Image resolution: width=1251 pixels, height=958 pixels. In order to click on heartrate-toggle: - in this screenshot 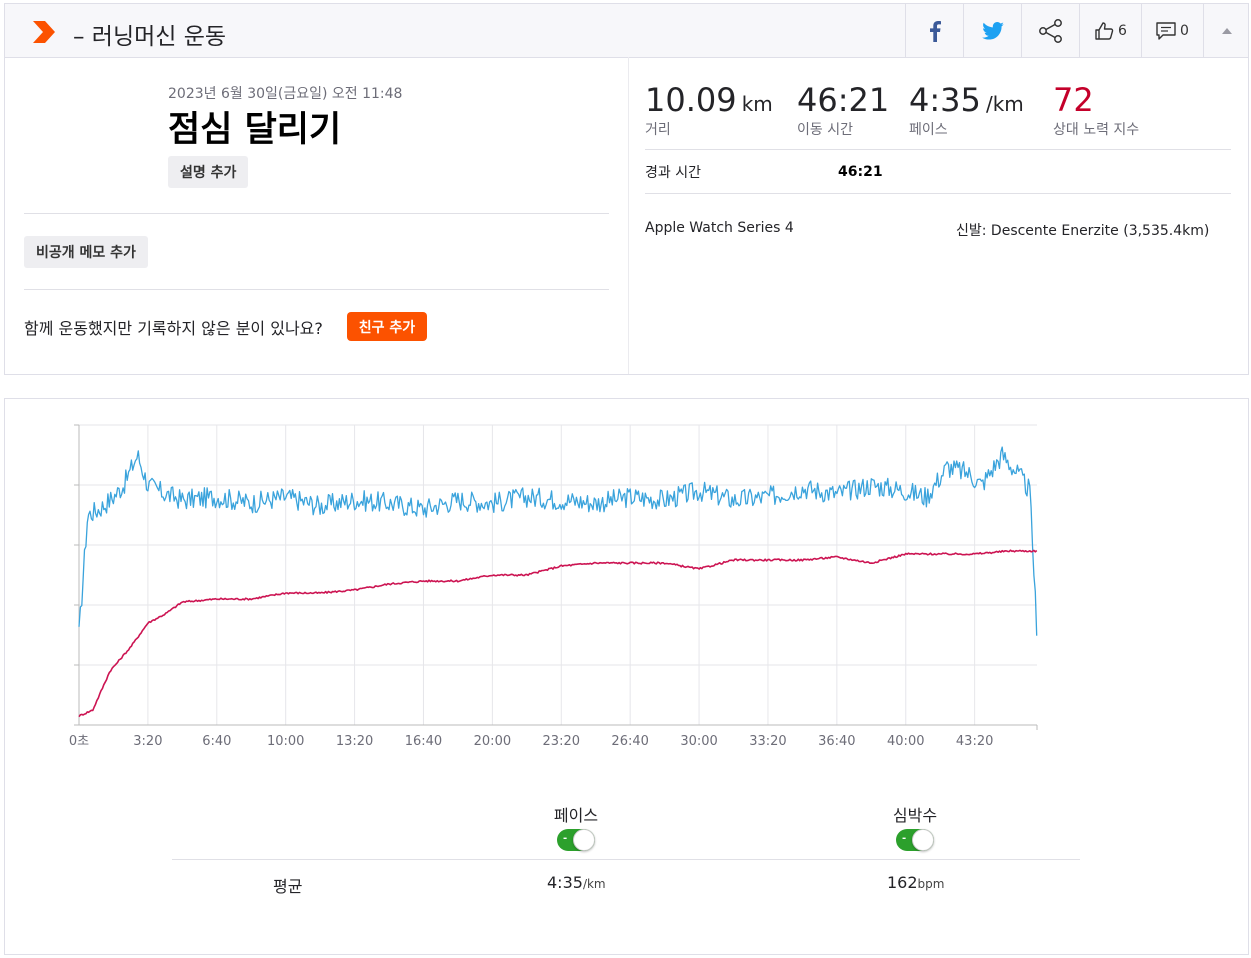, I will do `click(915, 840)`.